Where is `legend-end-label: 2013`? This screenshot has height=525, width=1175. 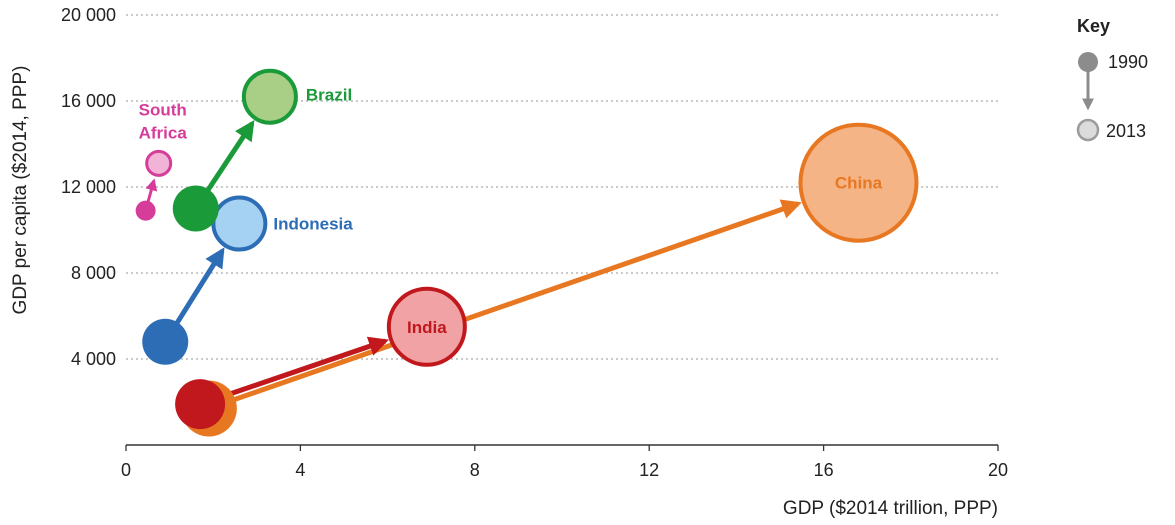 legend-end-label: 2013 is located at coordinates (1126, 131).